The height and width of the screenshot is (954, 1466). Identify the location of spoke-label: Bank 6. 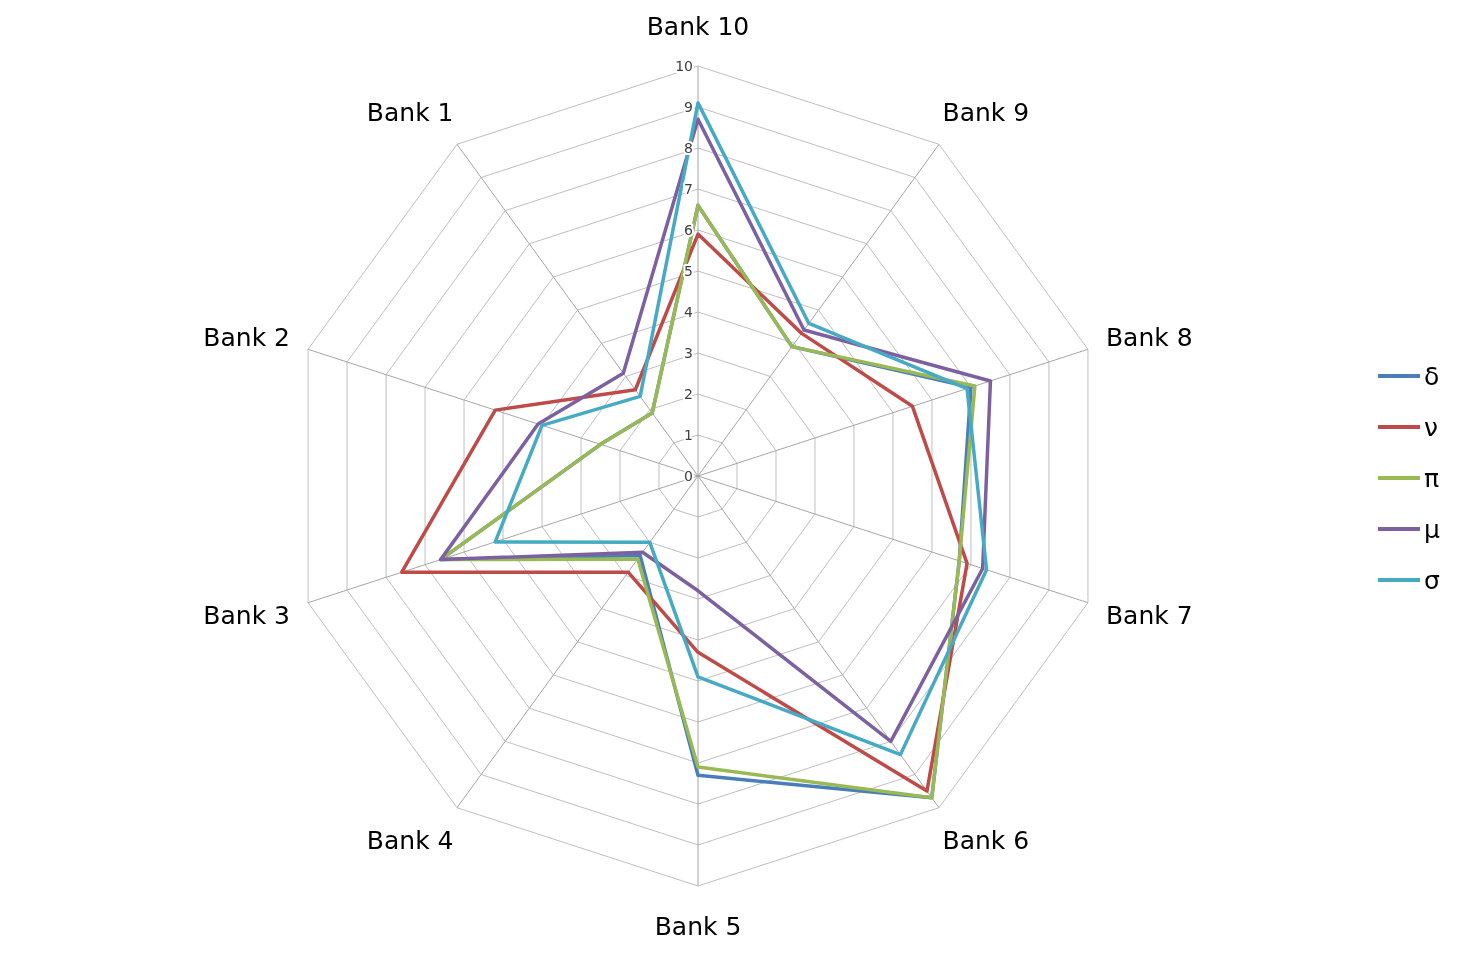
(986, 841).